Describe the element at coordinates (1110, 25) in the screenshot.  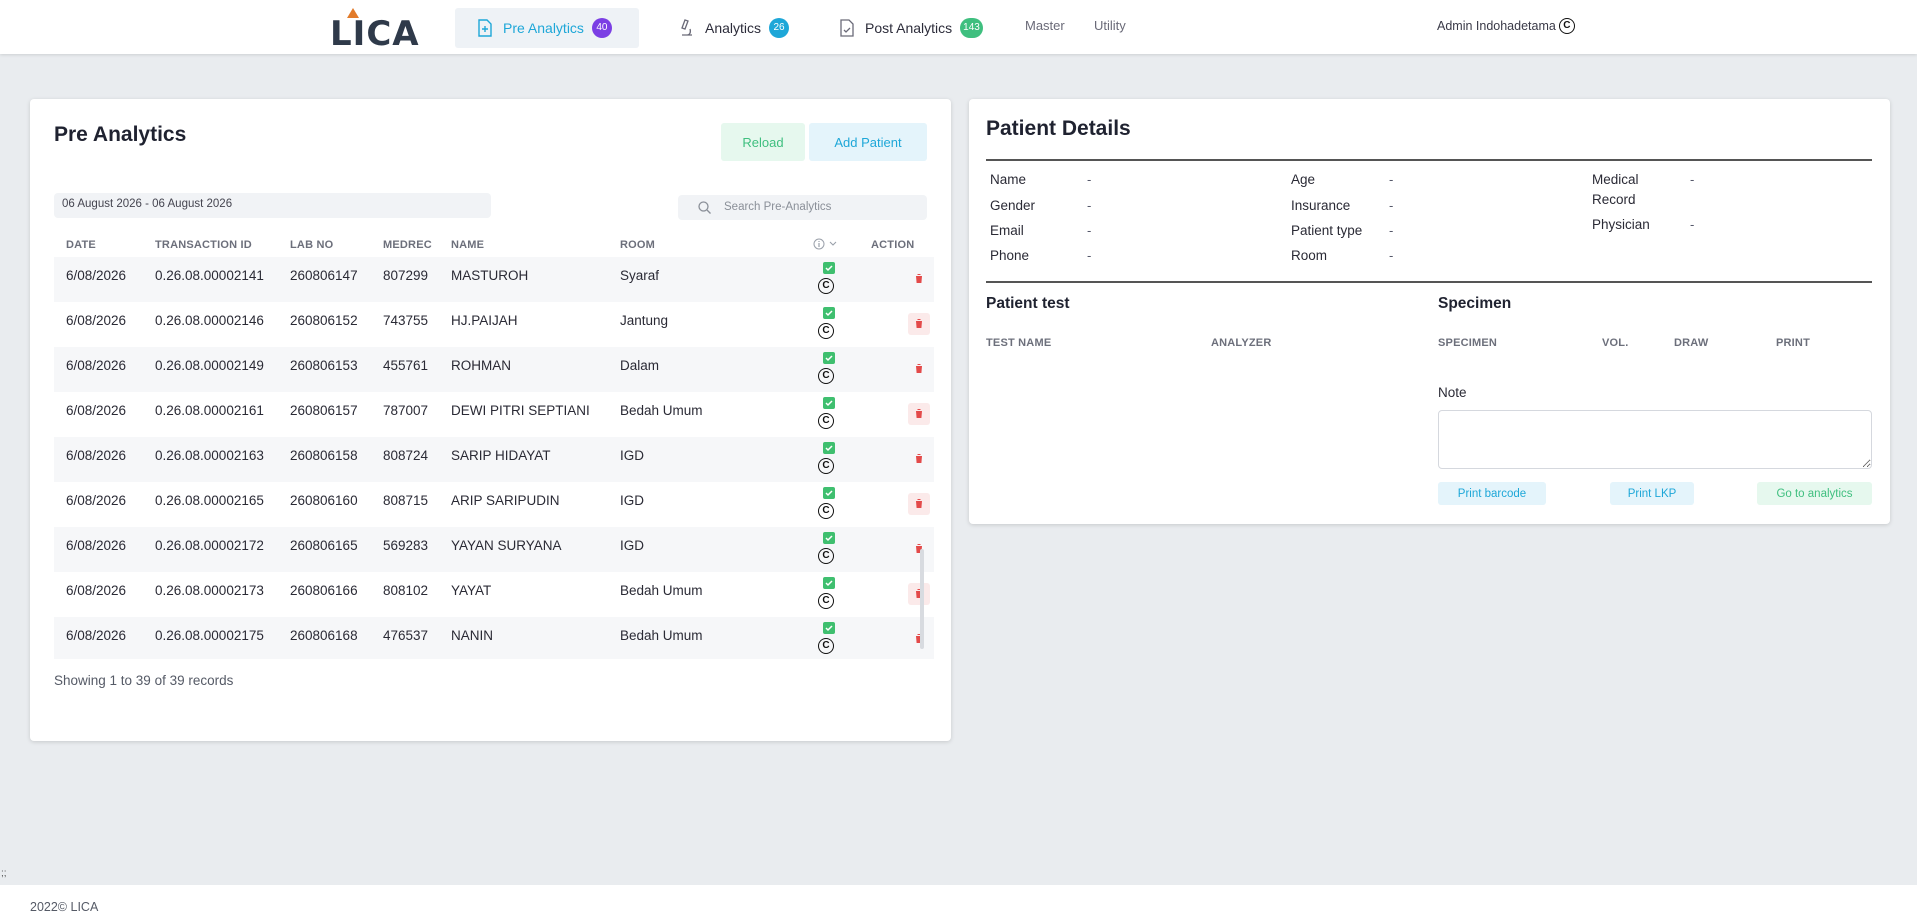
I see `nav-utility: Utility` at that location.